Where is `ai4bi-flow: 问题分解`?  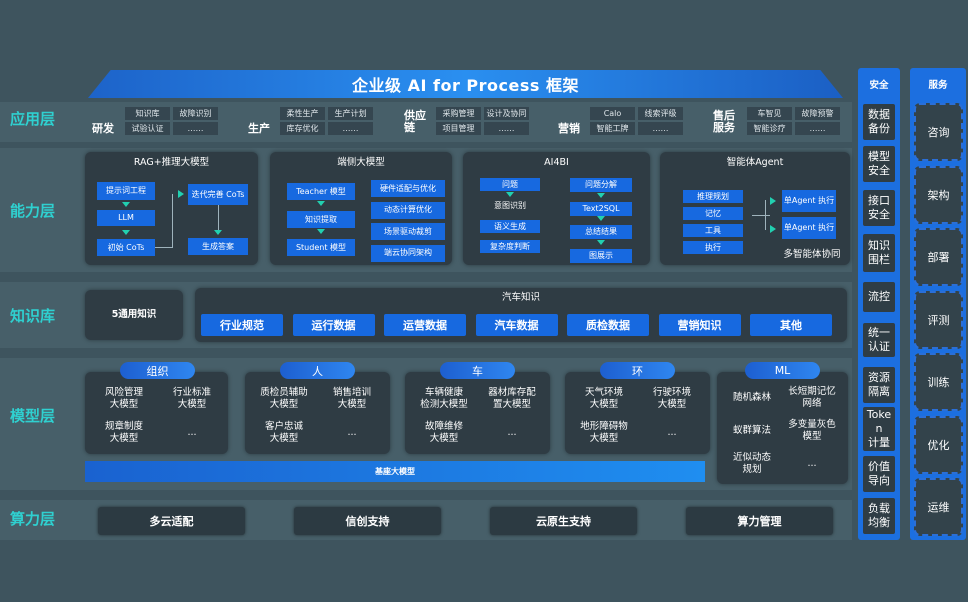 ai4bi-flow: 问题分解 is located at coordinates (601, 185).